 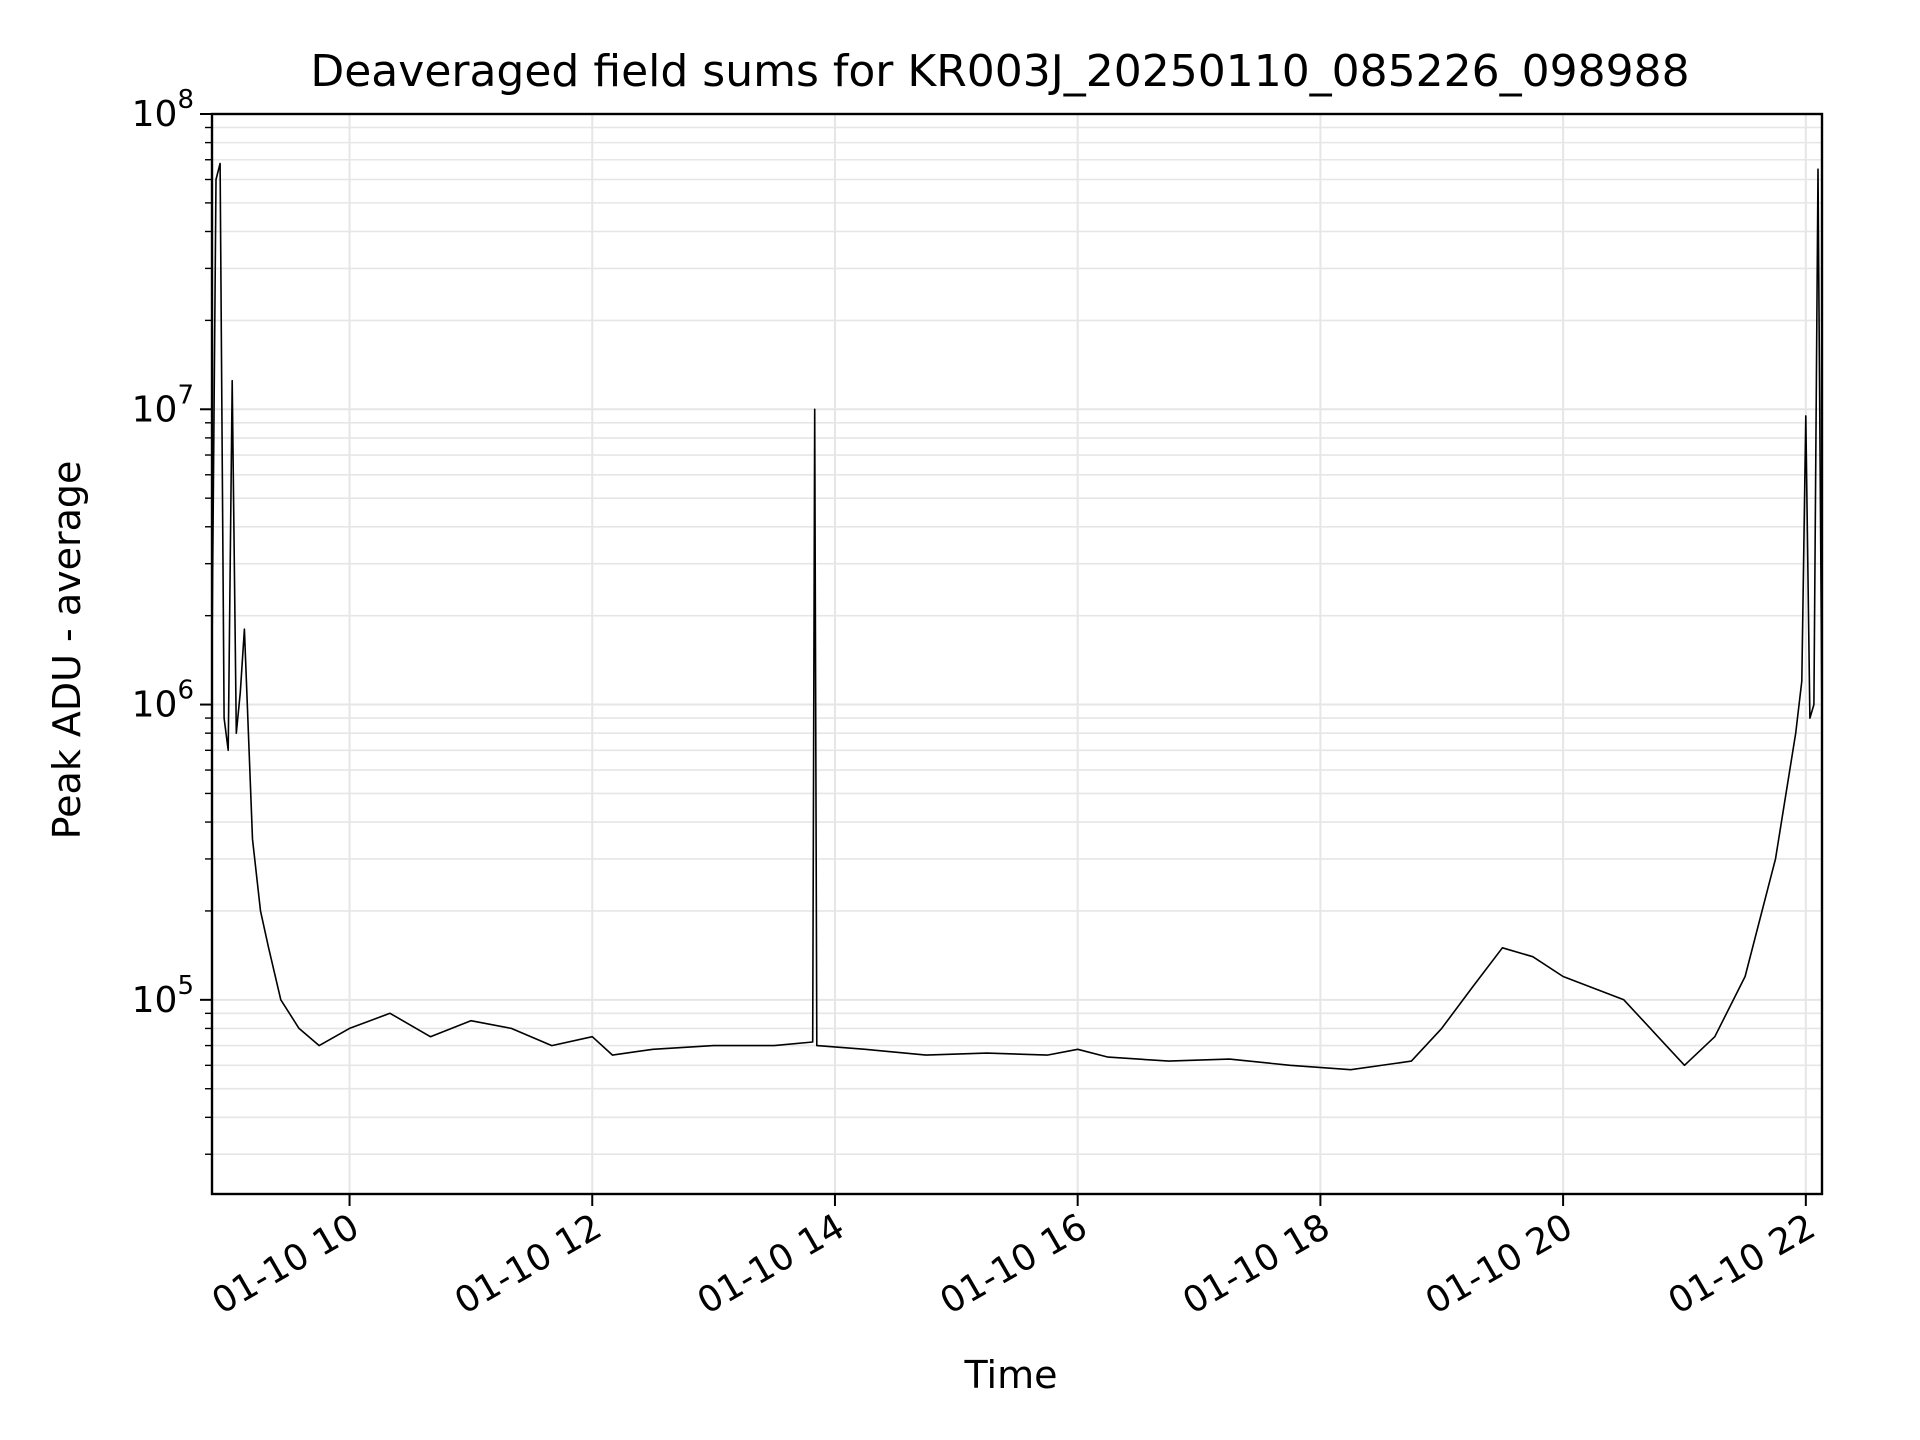 What do you see at coordinates (67, 650) in the screenshot?
I see `y-axis-label: Peak ADU - average` at bounding box center [67, 650].